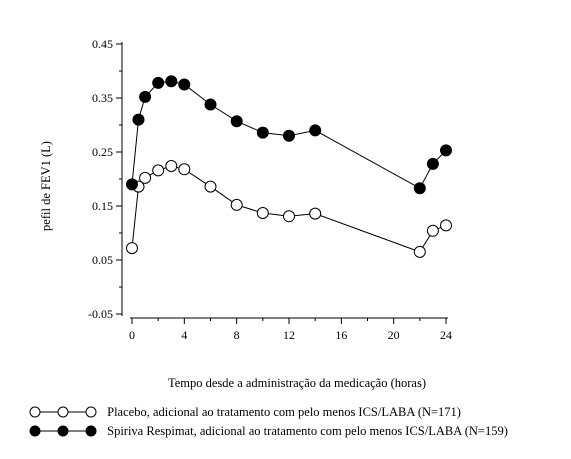 The image size is (571, 459). Describe the element at coordinates (63, 412) in the screenshot. I see `open-circle-marker-icon` at that location.